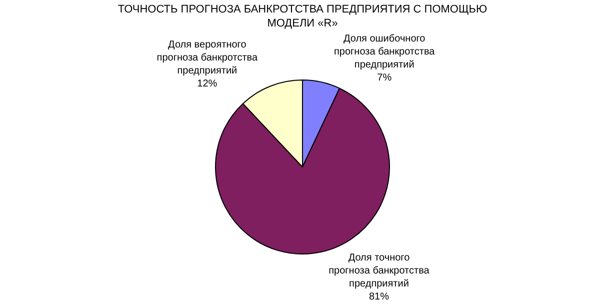 The height and width of the screenshot is (307, 605). Describe the element at coordinates (379, 271) in the screenshot. I see `slice-label: Доля точного прогноза банкротства предприятий` at that location.